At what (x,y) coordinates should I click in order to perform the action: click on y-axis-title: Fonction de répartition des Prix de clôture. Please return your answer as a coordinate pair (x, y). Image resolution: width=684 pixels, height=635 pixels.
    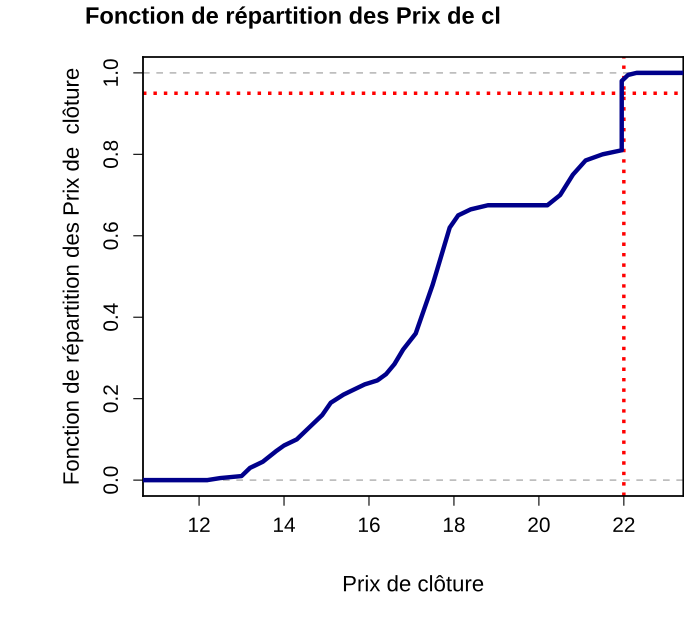
    Looking at the image, I should click on (73, 276).